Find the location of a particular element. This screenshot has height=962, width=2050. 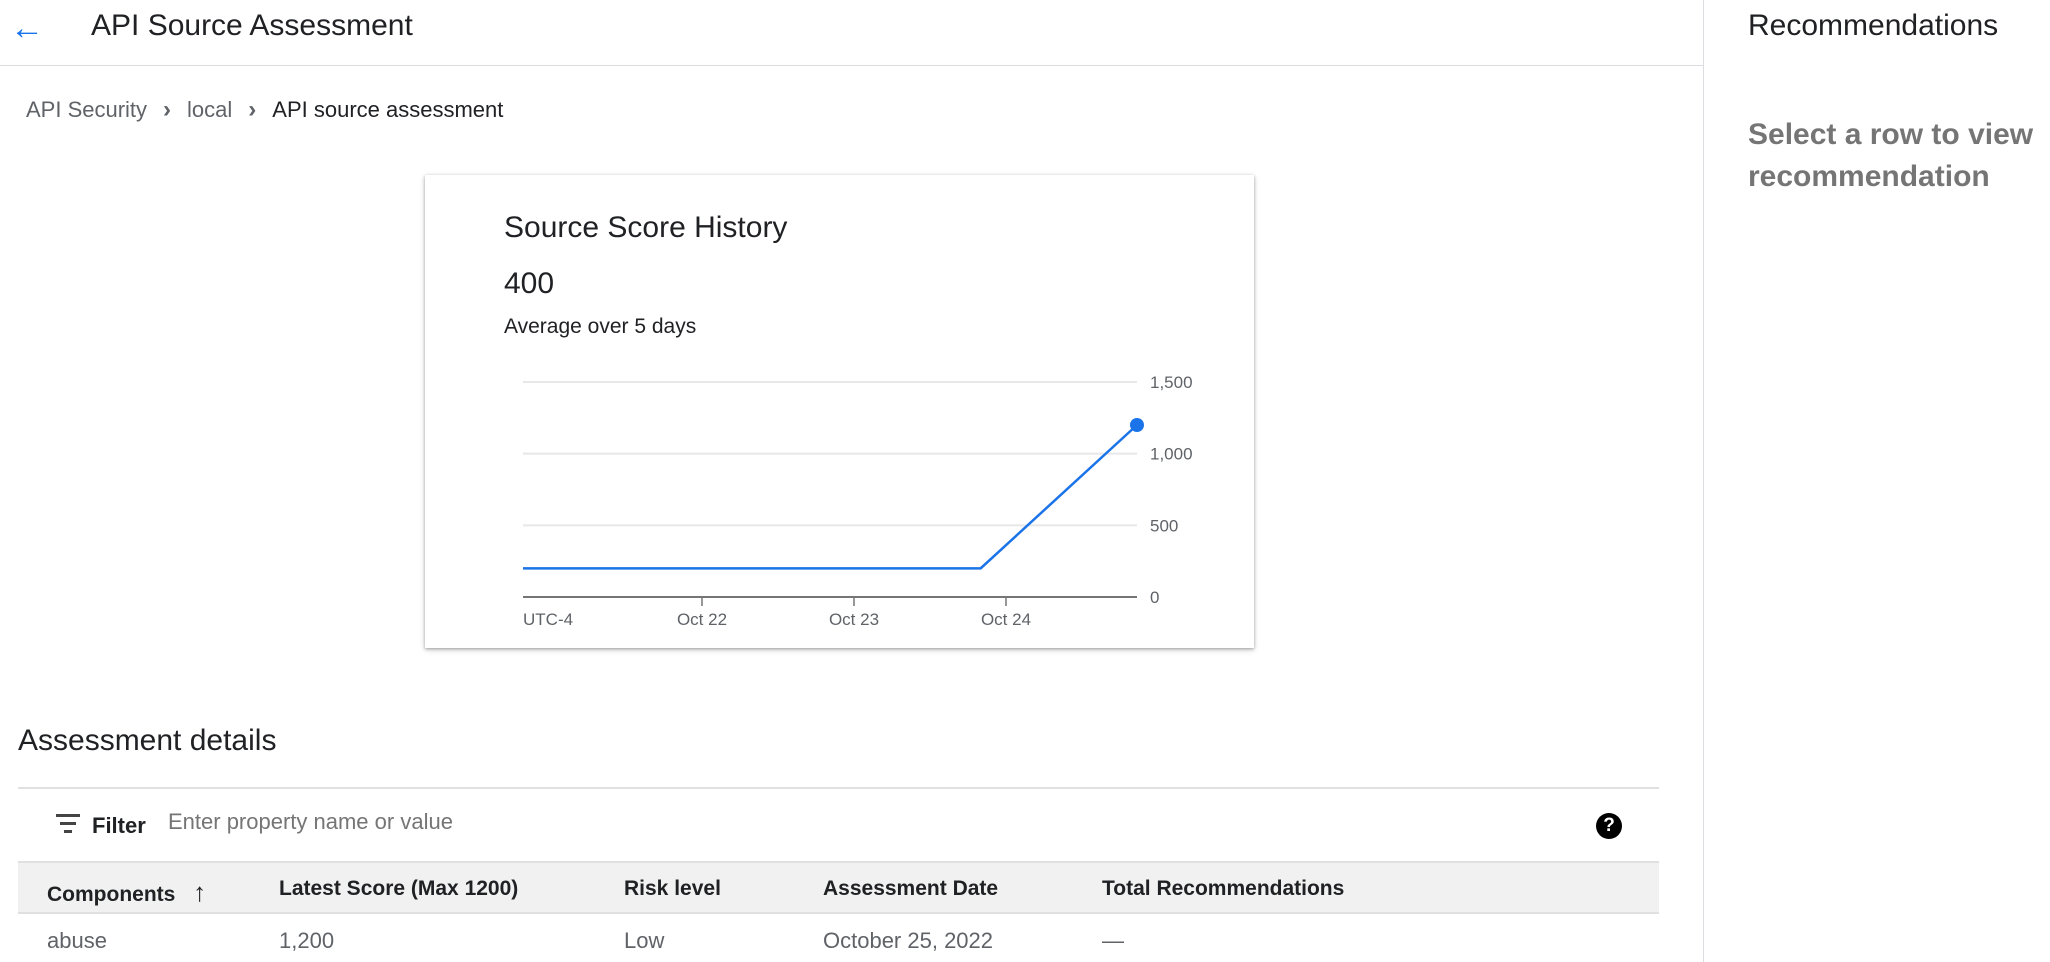

data-point is located at coordinates (1137, 425).